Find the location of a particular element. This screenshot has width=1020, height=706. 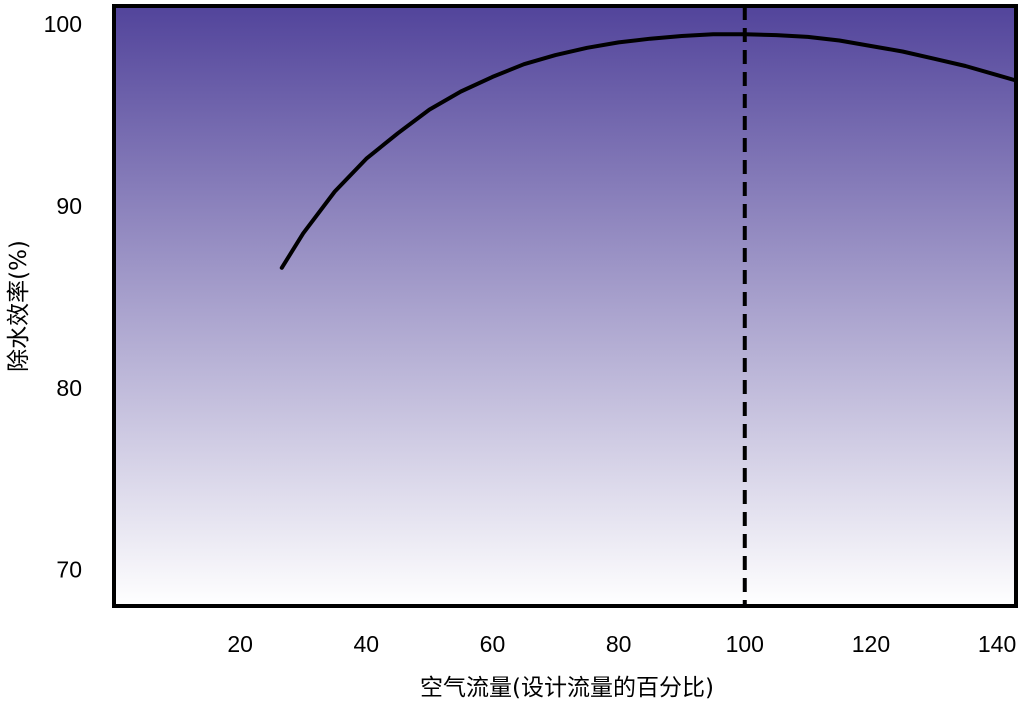

x-axis-title: 空气流量(设计流量的百分比) is located at coordinates (567, 688).